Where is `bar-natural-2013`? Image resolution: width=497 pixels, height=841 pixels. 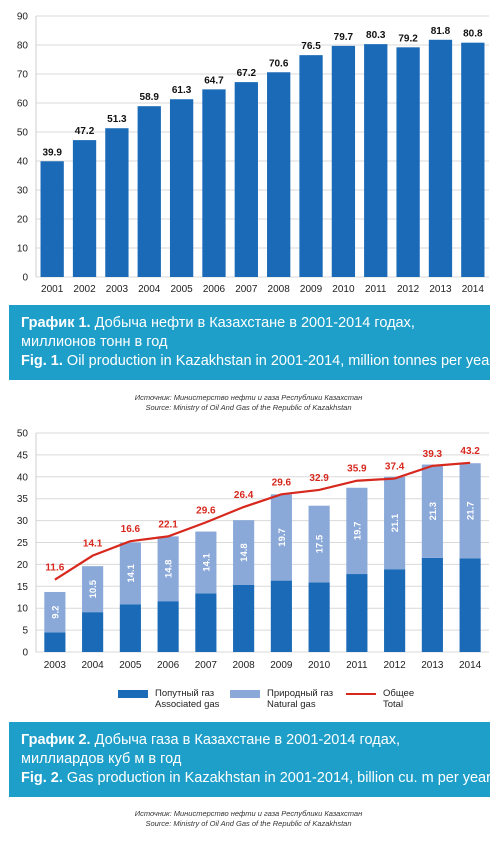
bar-natural-2013 is located at coordinates (432, 511).